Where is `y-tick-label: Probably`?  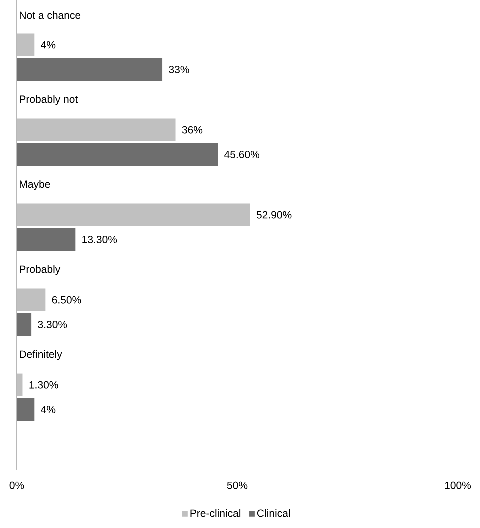 y-tick-label: Probably is located at coordinates (40, 270).